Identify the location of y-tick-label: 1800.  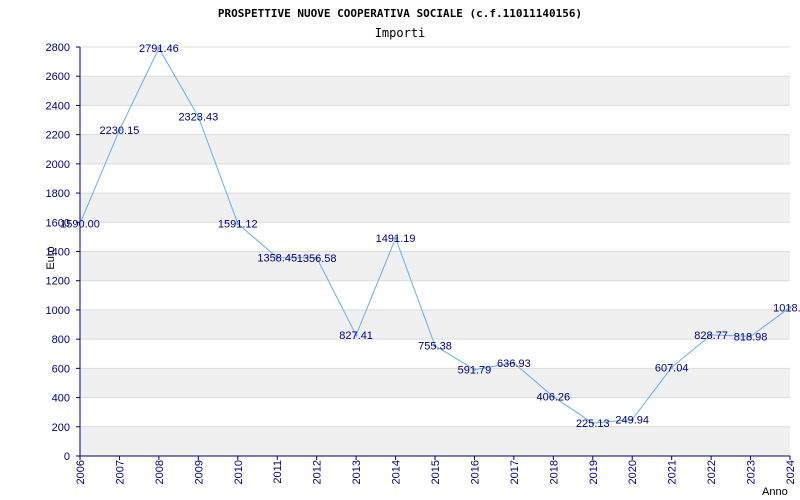
(58, 194).